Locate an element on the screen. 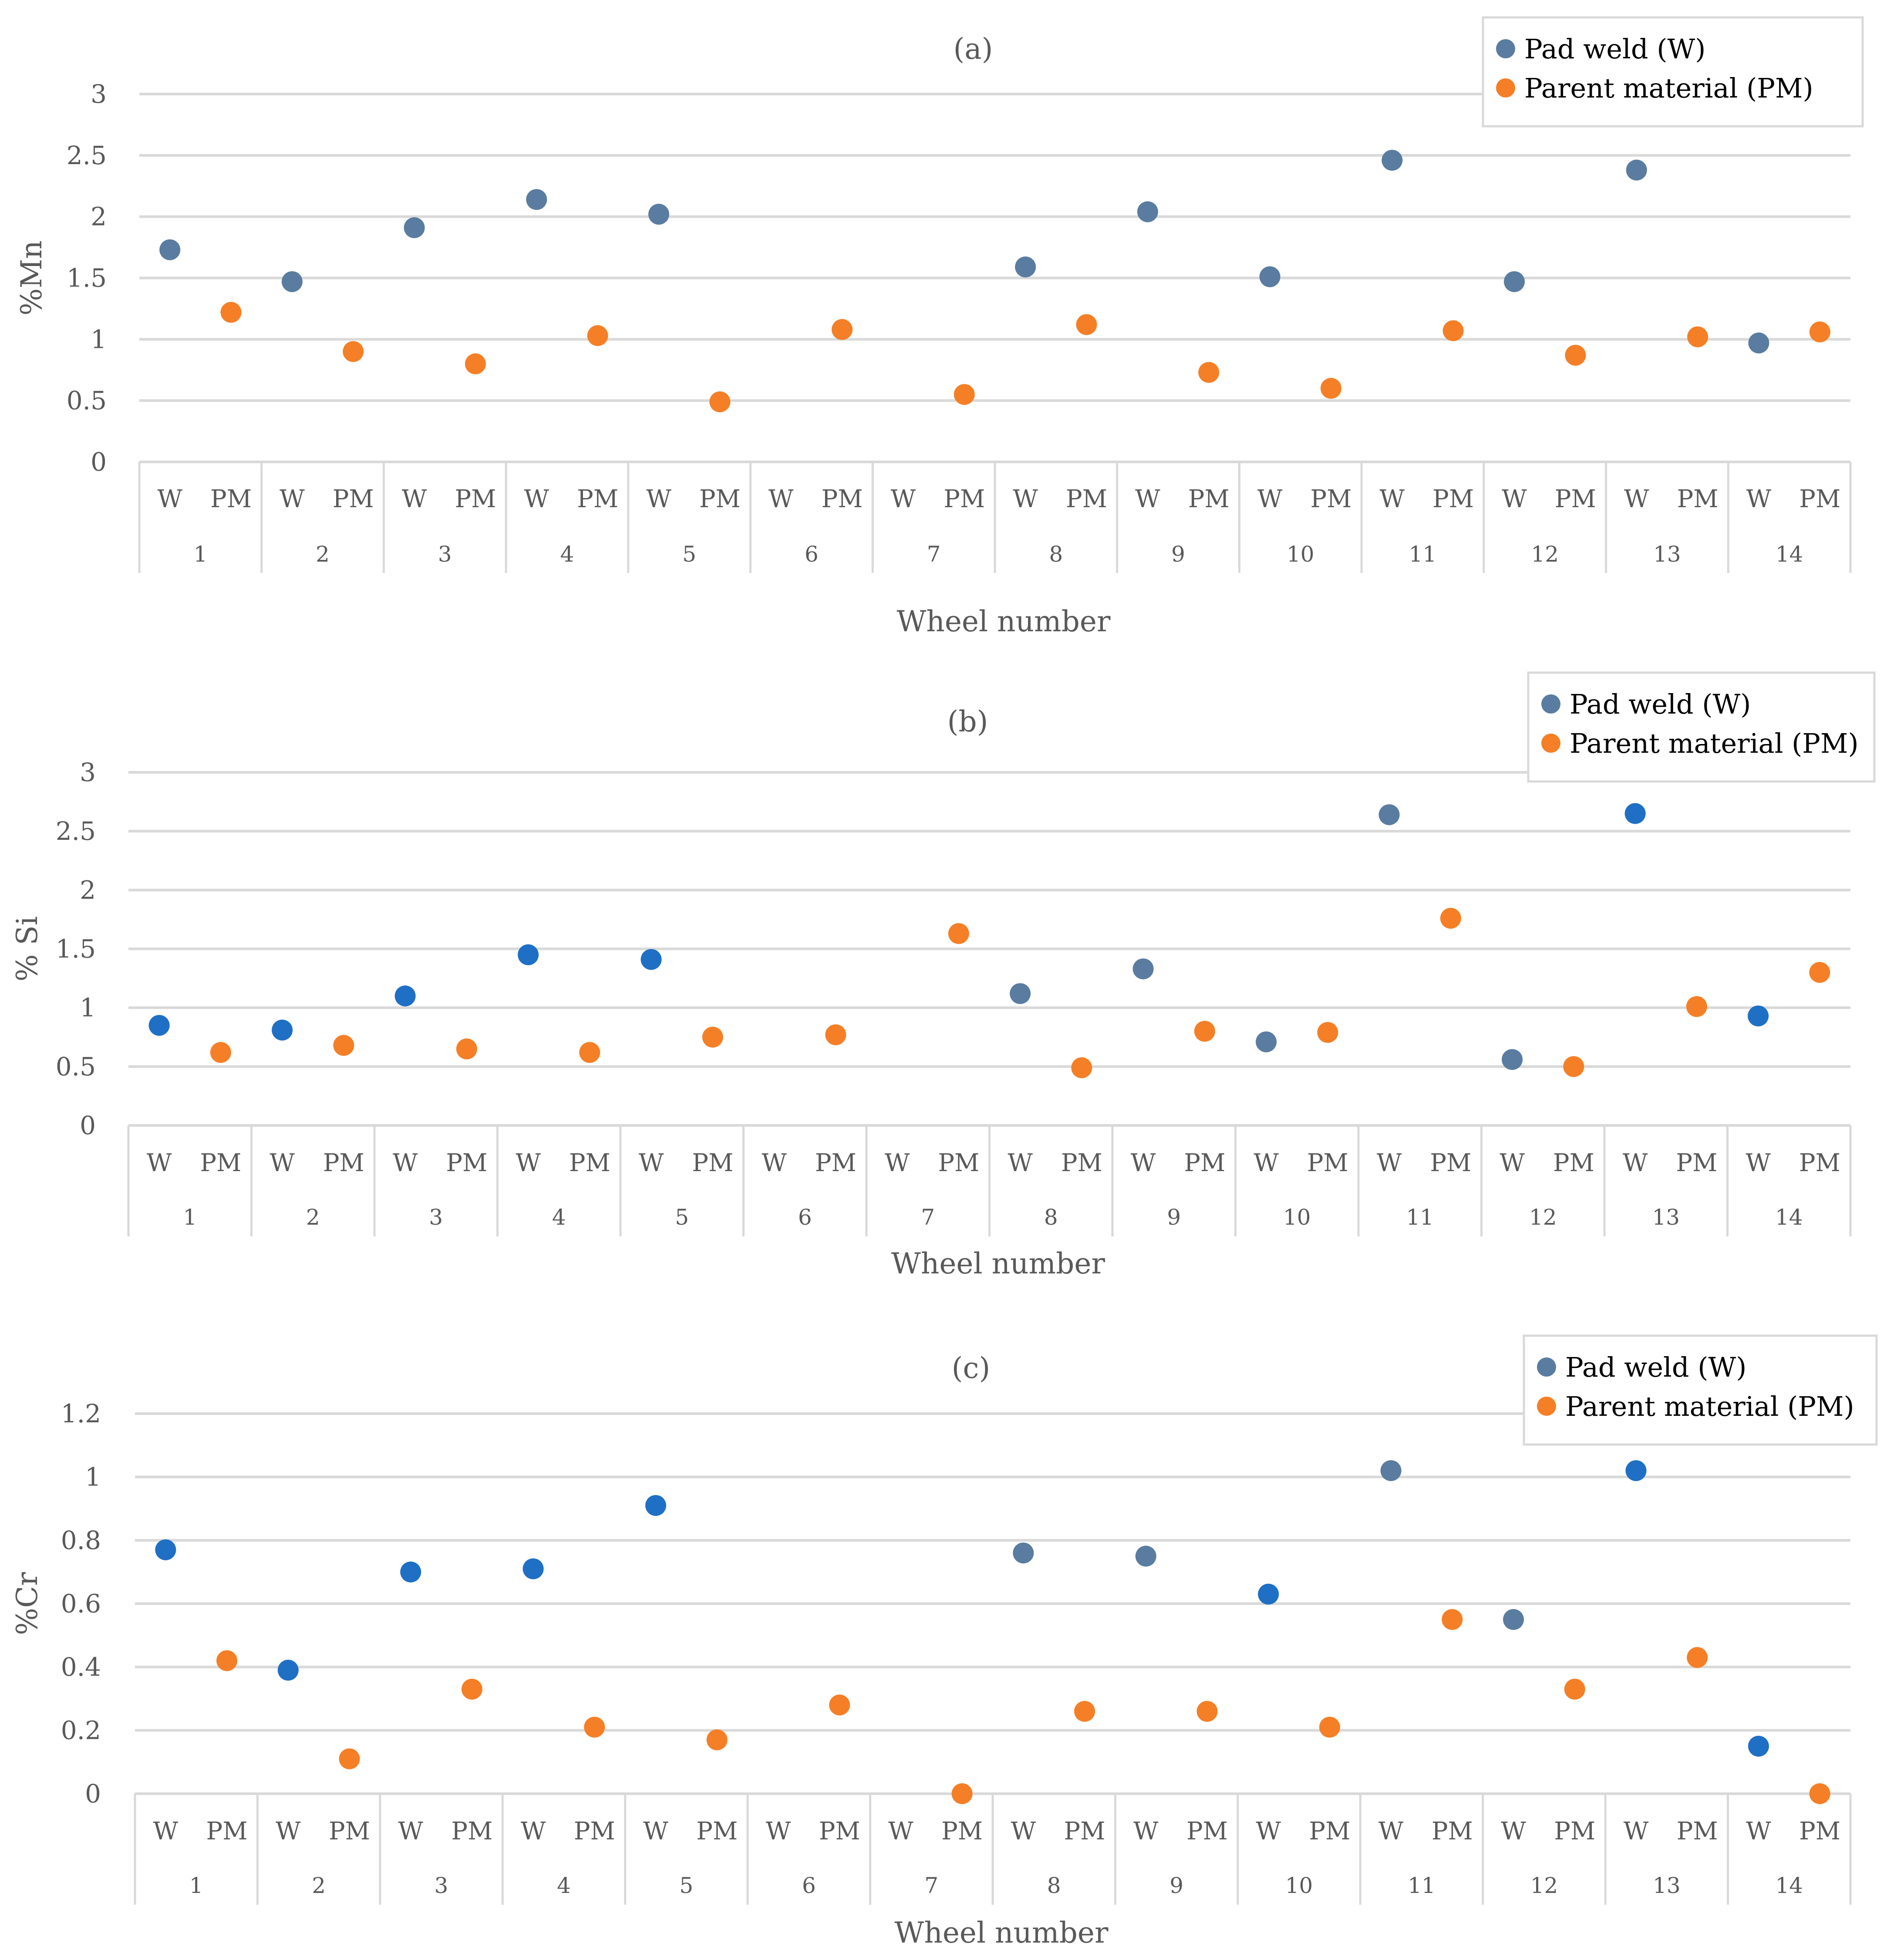 The height and width of the screenshot is (1960, 1887). x-category-label: 1 is located at coordinates (196, 1885).